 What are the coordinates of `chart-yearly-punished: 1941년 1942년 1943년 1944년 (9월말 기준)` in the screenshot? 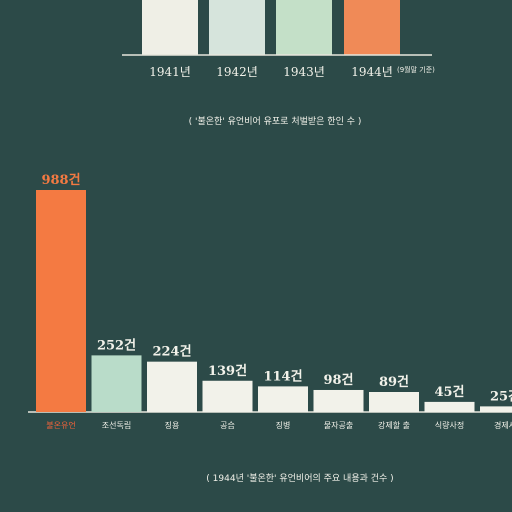 It's located at (278, 39).